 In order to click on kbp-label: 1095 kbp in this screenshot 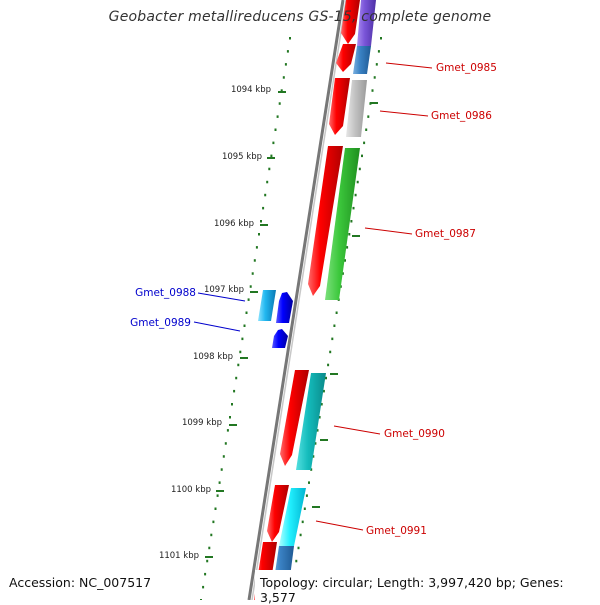, I will do `click(242, 157)`.